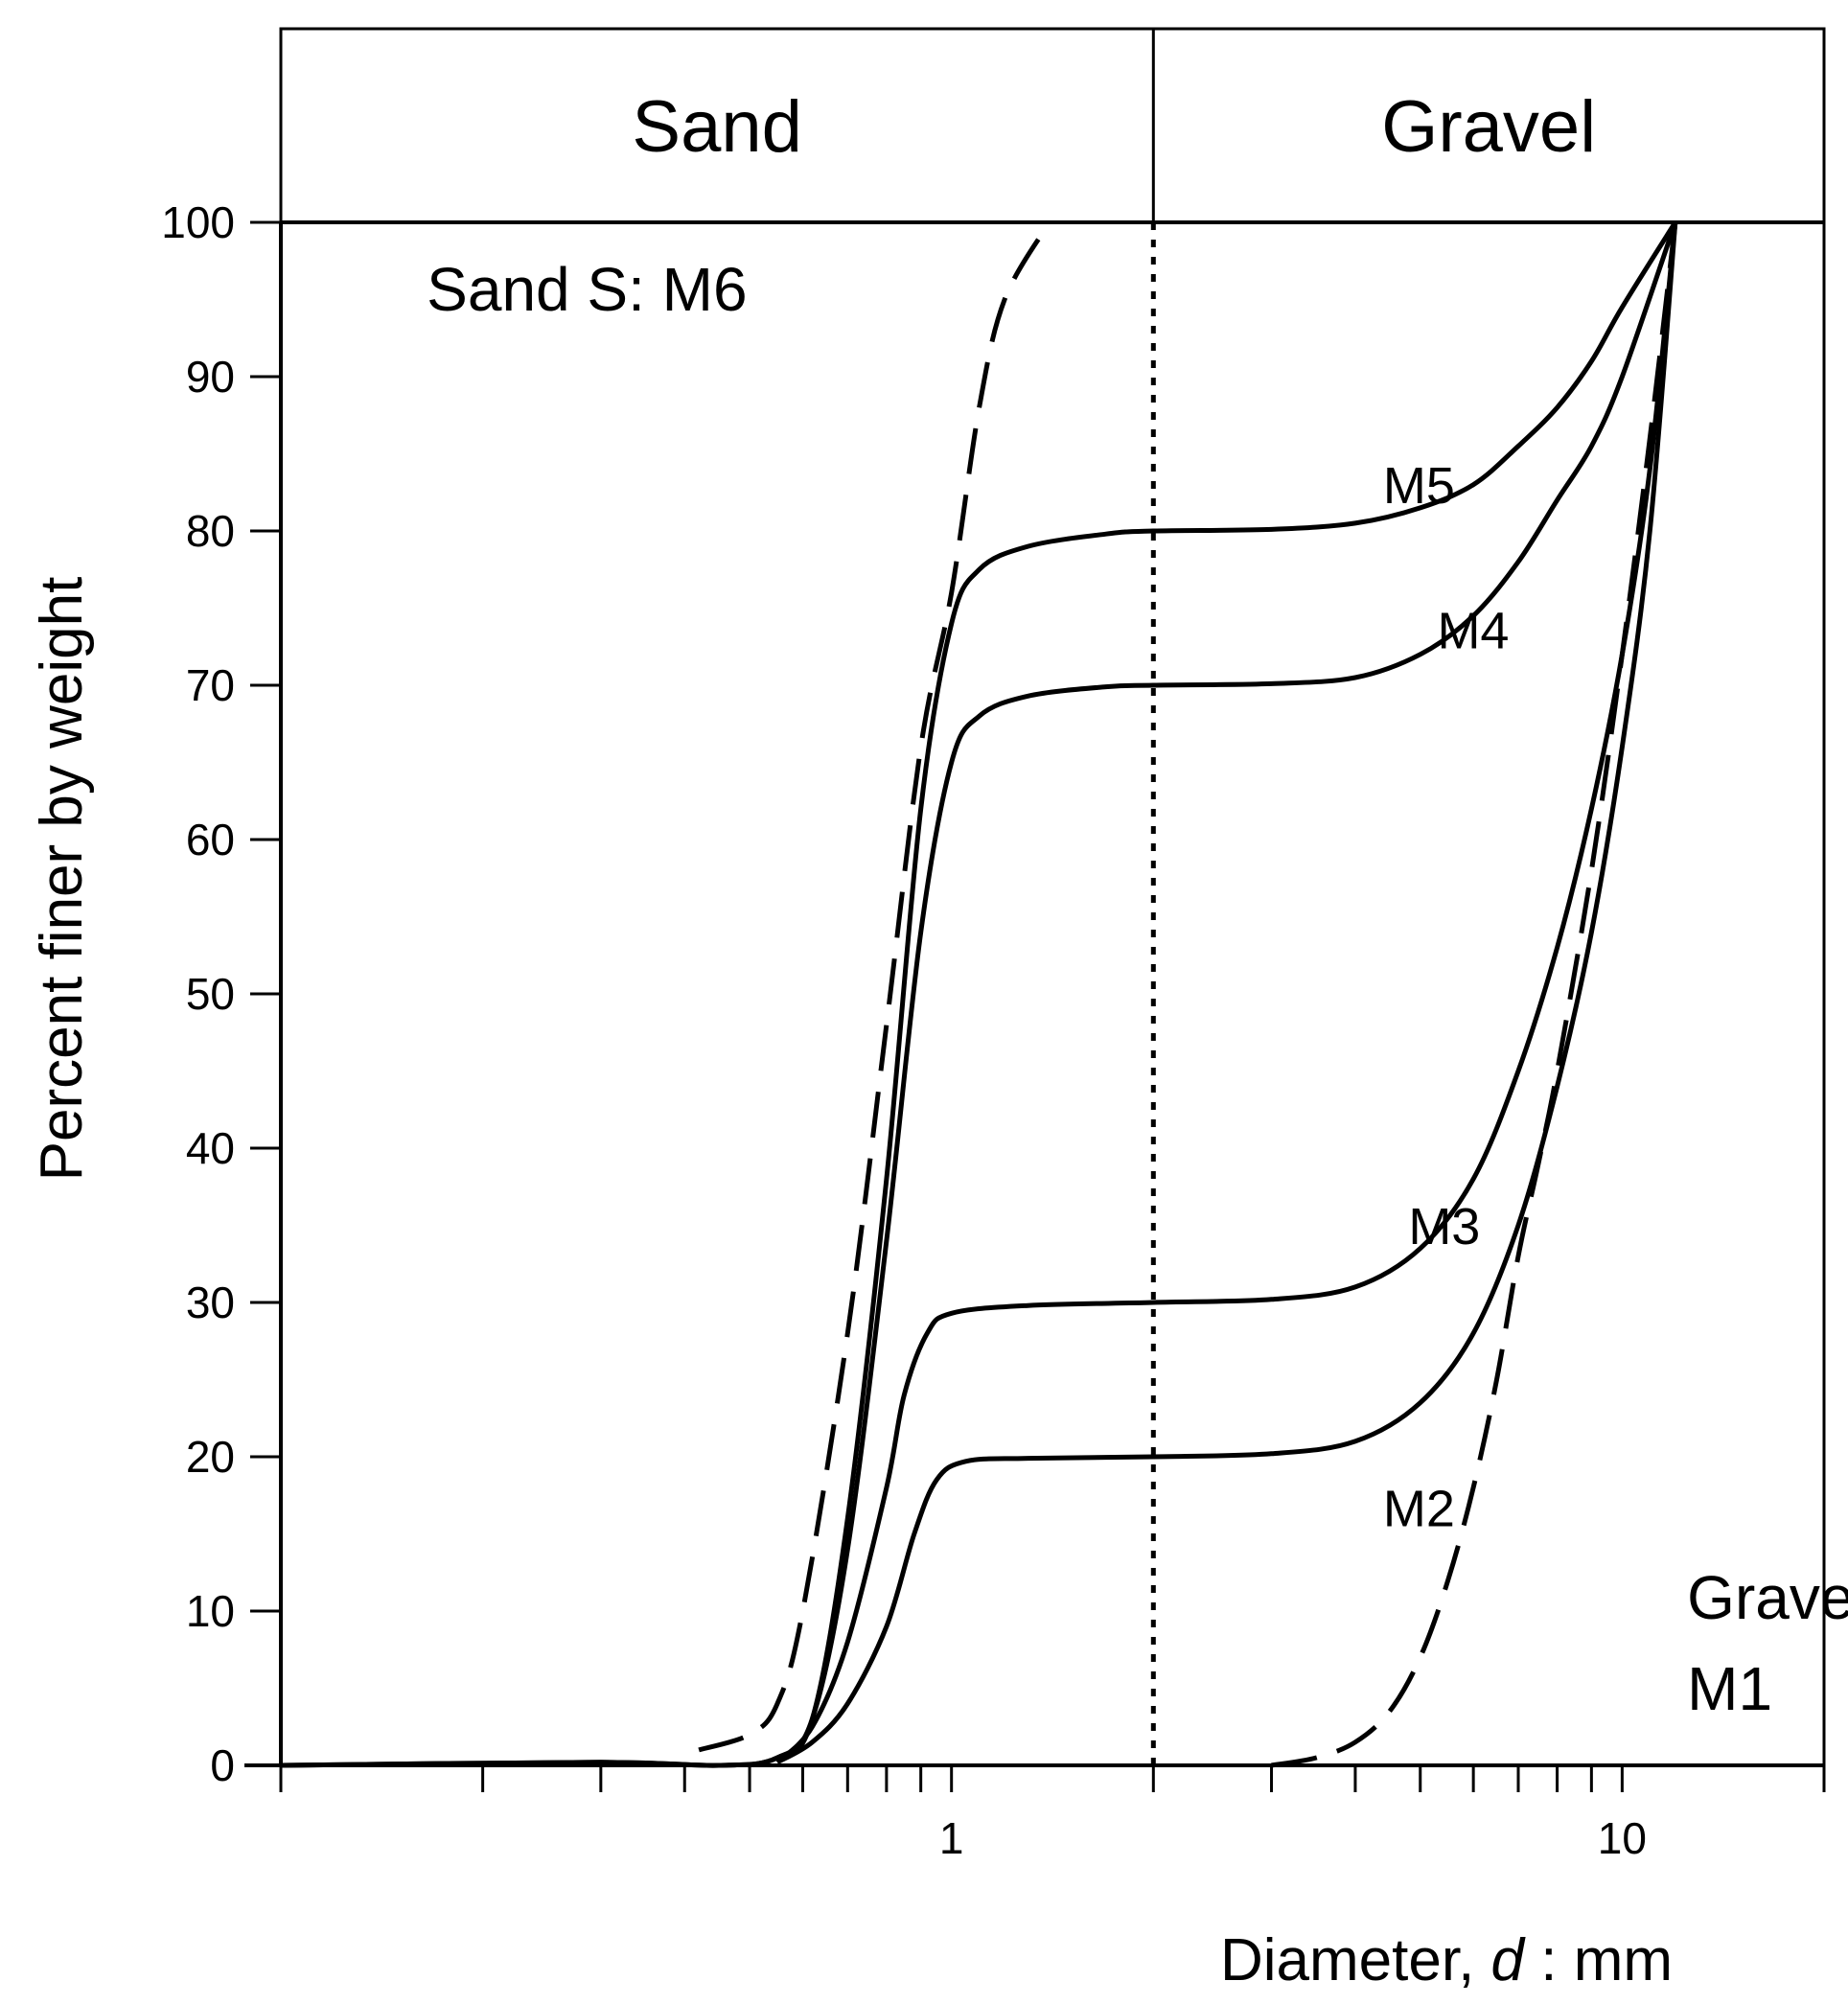 This screenshot has height=2004, width=1848. Describe the element at coordinates (1488, 127) in the screenshot. I see `zone-label-gravel: Gravel` at that location.